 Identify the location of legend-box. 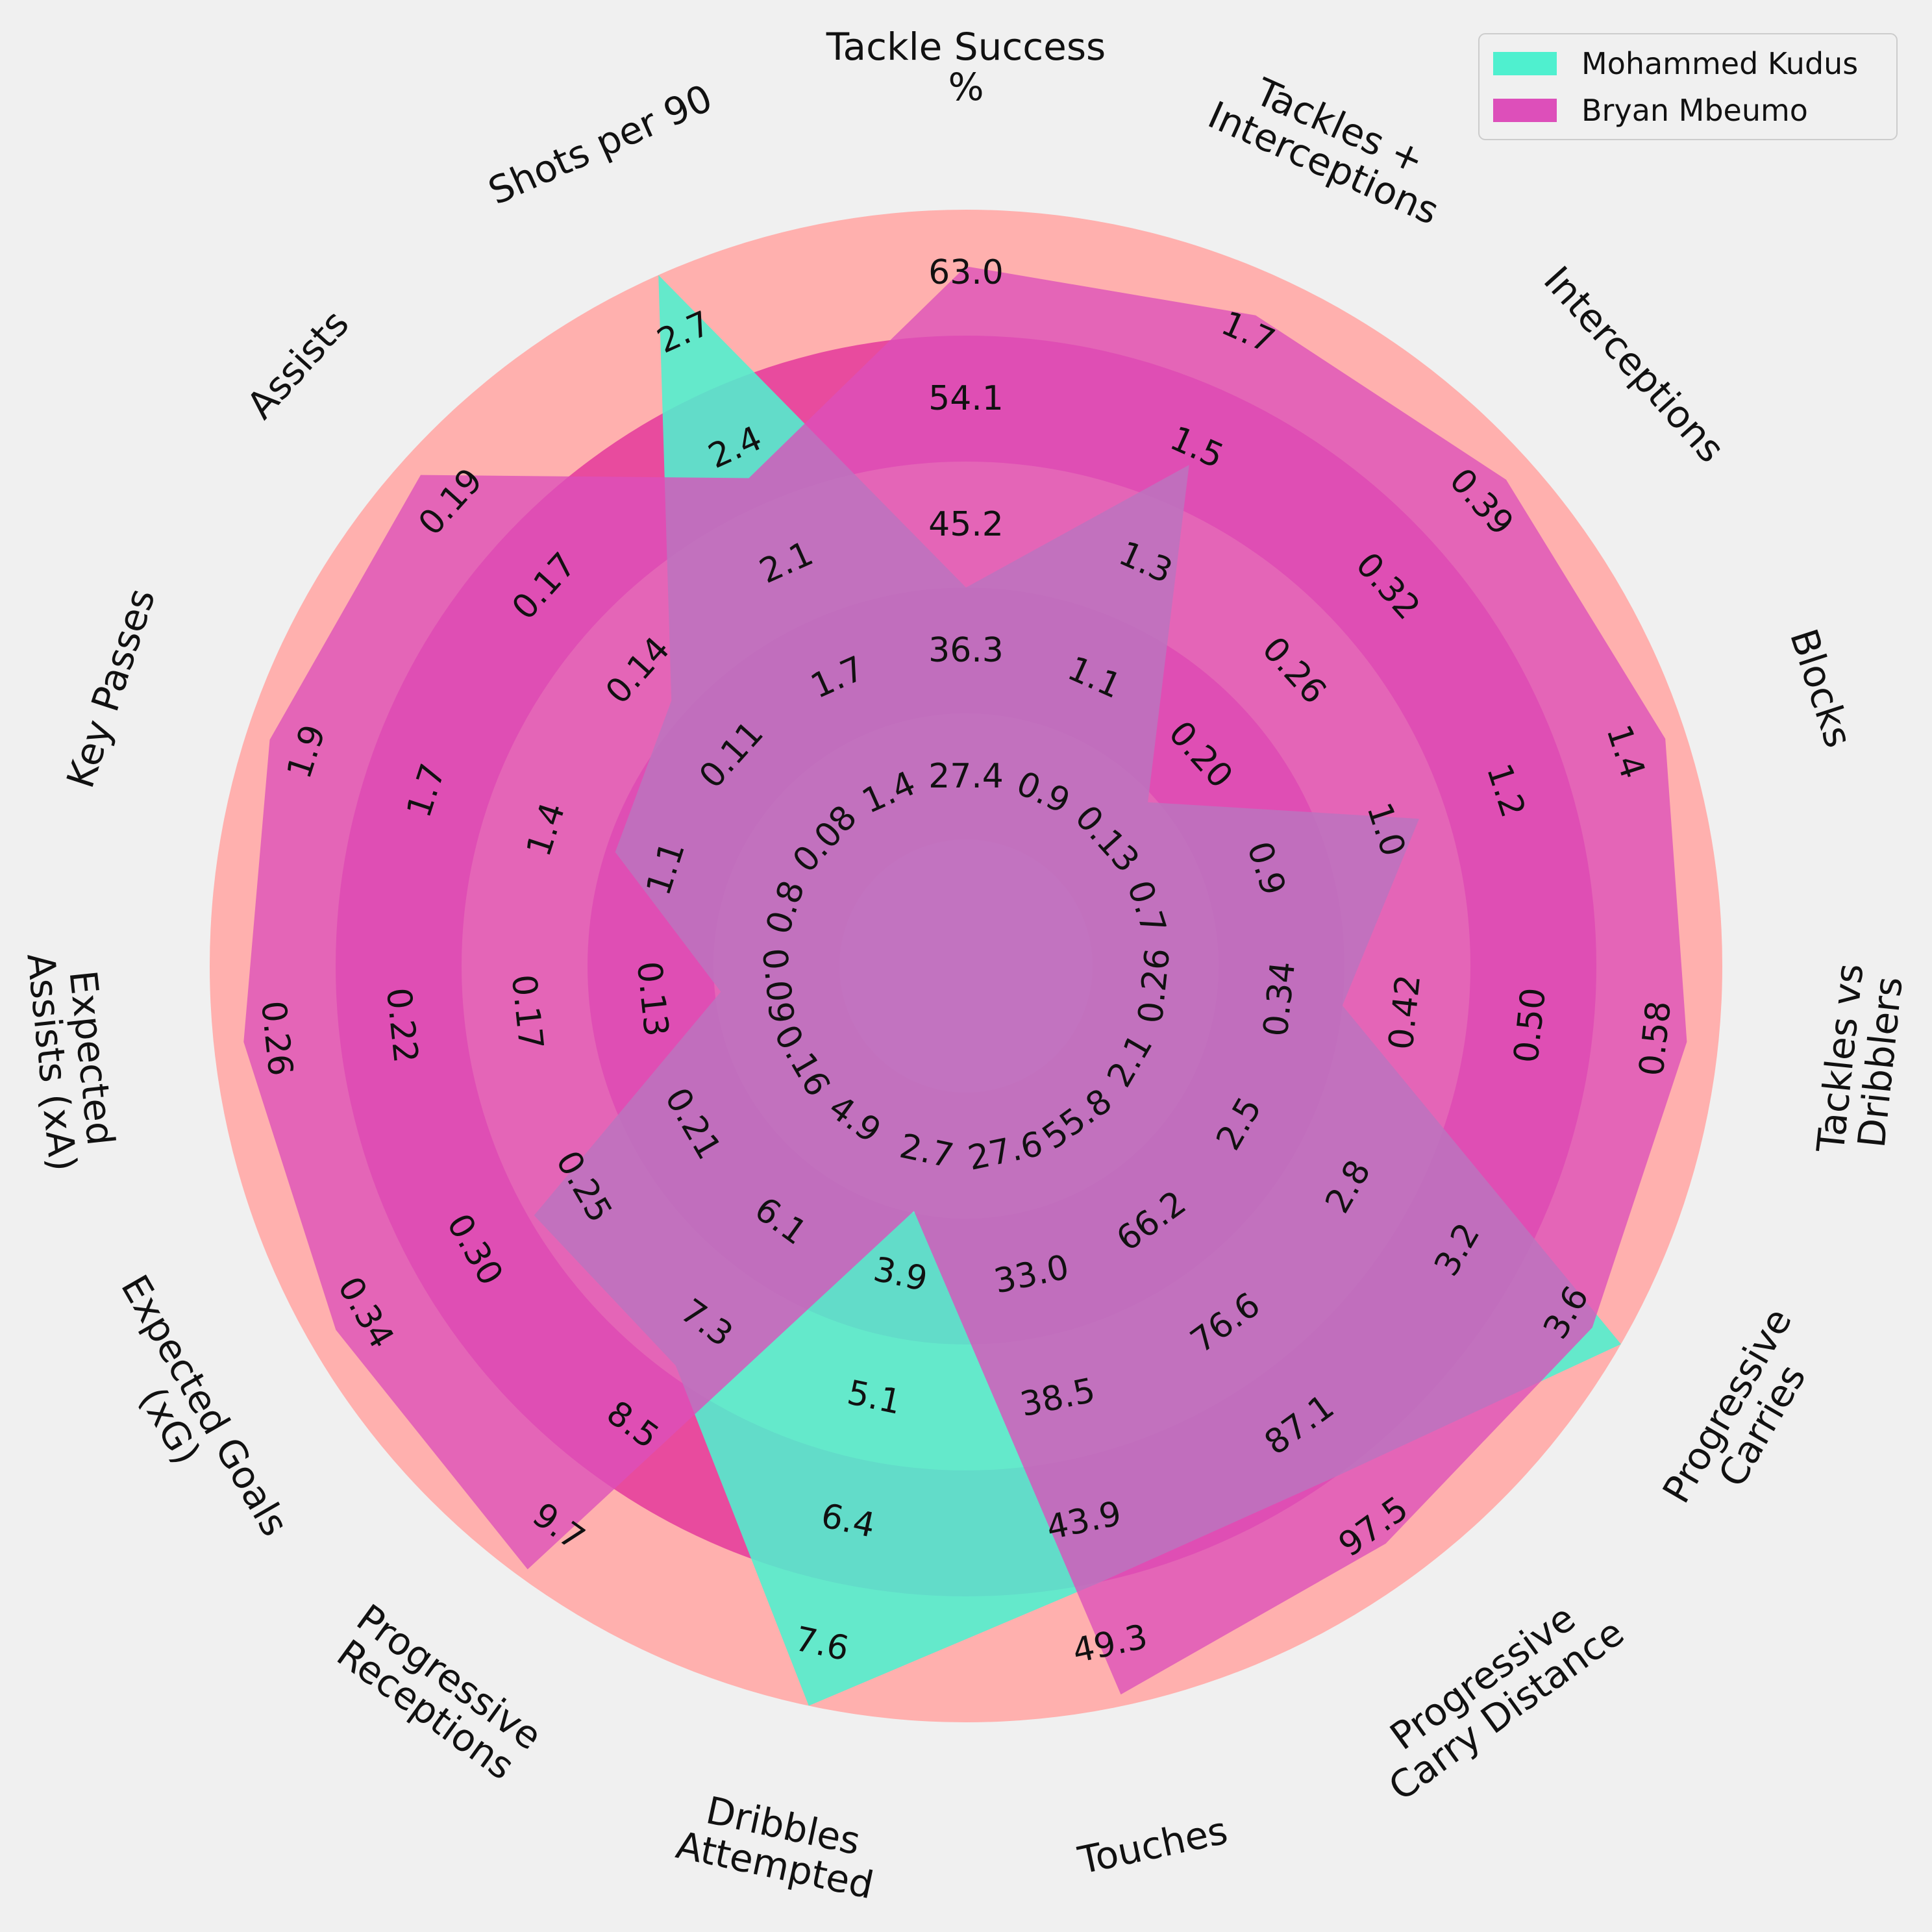
(1688, 86).